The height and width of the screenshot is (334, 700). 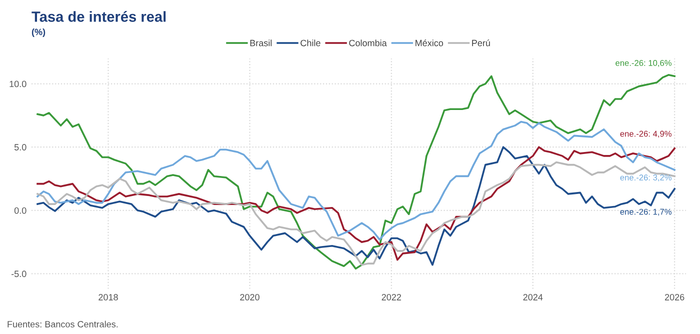 I want to click on y-tick-label: -5.0, so click(x=18, y=274).